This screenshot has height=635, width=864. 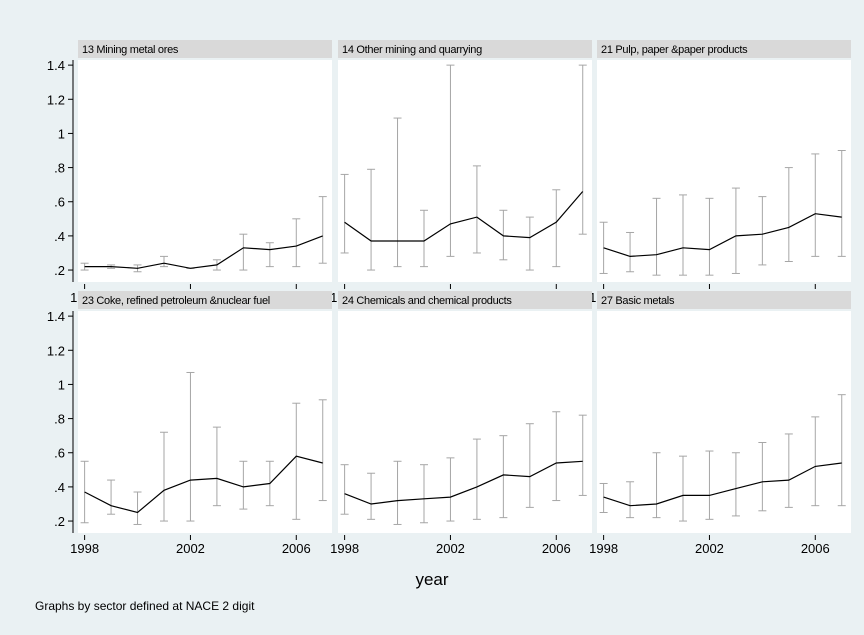 I want to click on y-axis-row-2: .2 .4 .6 .8 1 1.2 1.4, so click(x=60, y=421).